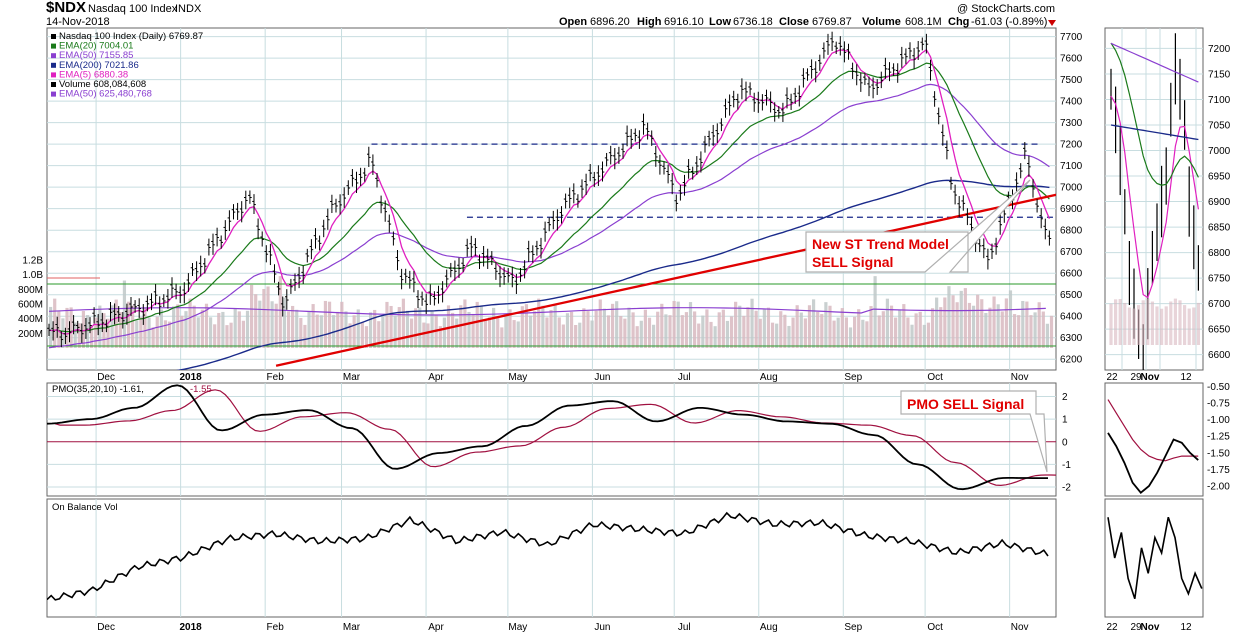  Describe the element at coordinates (93, 74) in the screenshot. I see `legend-entry: EMA(5) 6880.38` at that location.